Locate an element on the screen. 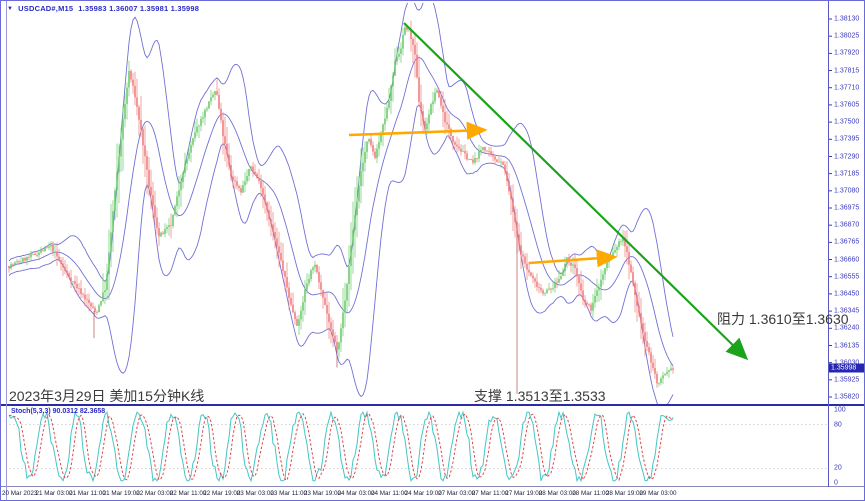 This screenshot has width=865, height=501. support-annotation: 支撑 1.3513至1.3533 is located at coordinates (540, 396).